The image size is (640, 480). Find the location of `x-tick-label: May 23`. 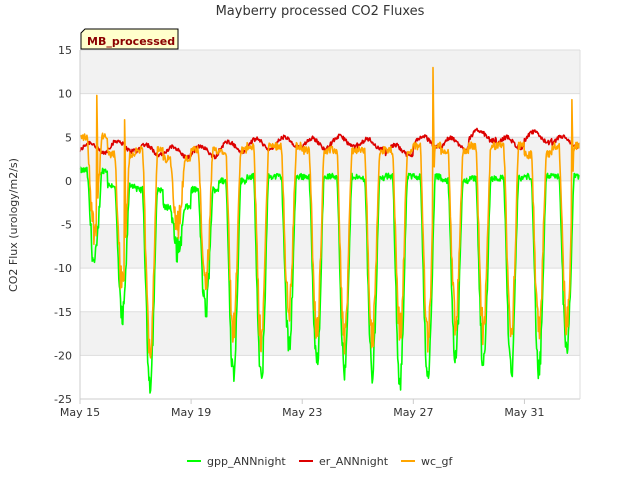

x-tick-label: May 23 is located at coordinates (302, 412).